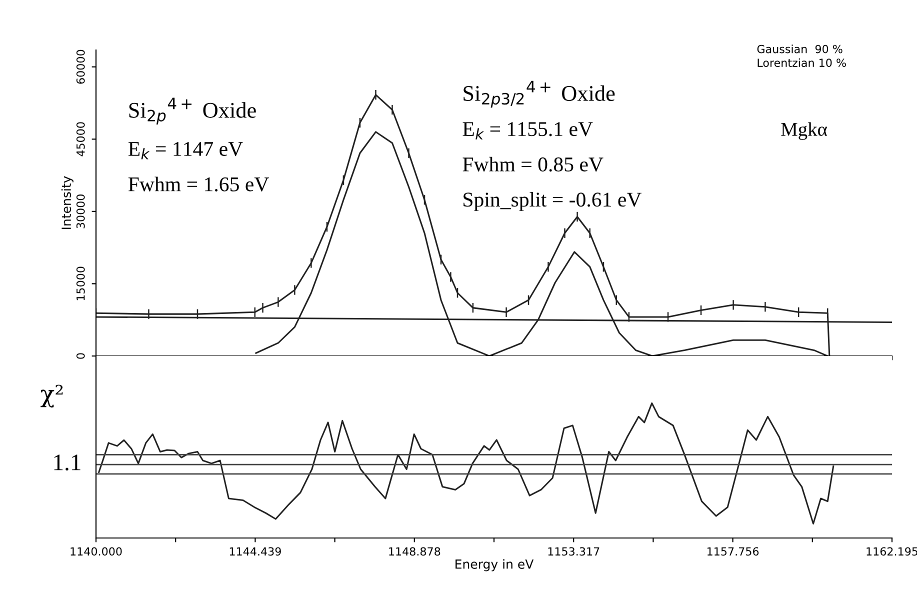  Describe the element at coordinates (574, 551) in the screenshot. I see `x-tick-label: 1153.317` at that location.